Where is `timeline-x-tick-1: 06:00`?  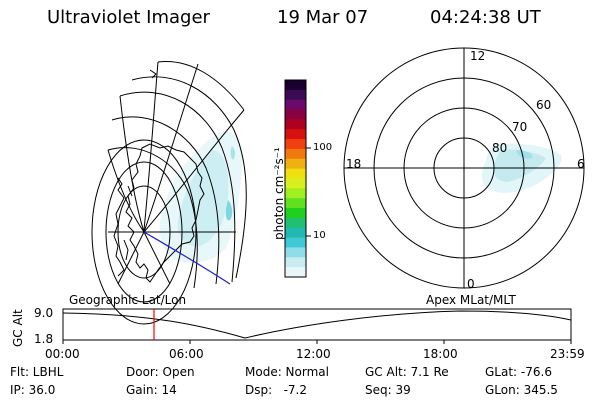
timeline-x-tick-1: 06:00 is located at coordinates (186, 354).